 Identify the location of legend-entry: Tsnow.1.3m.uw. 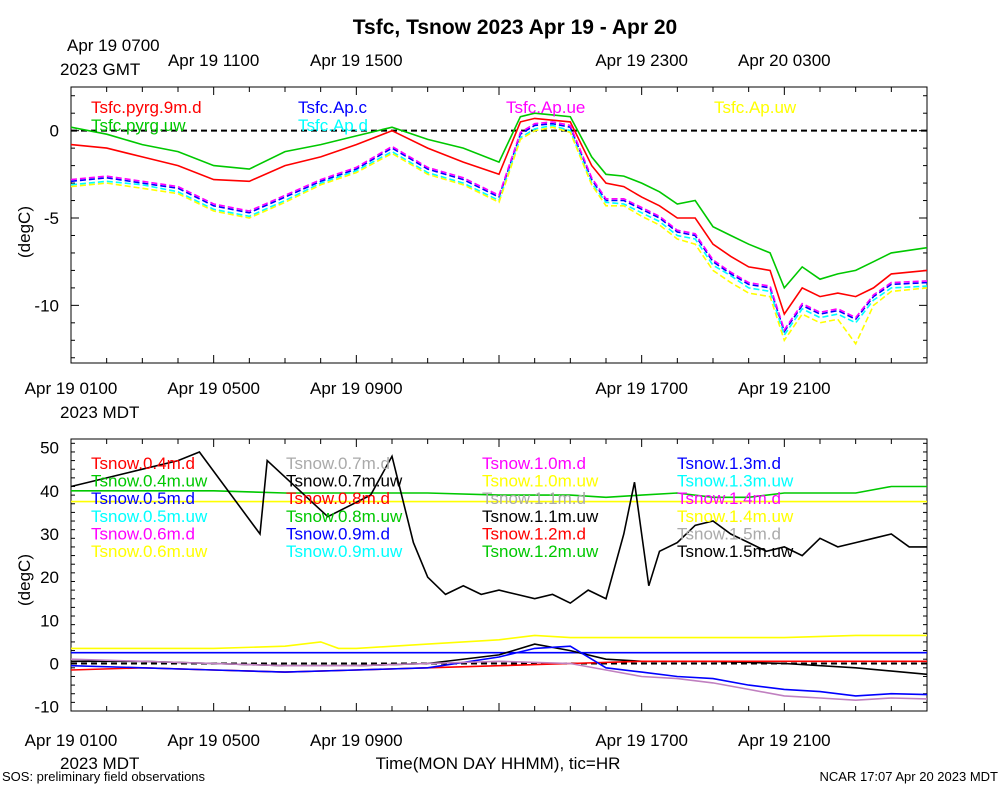
(735, 481).